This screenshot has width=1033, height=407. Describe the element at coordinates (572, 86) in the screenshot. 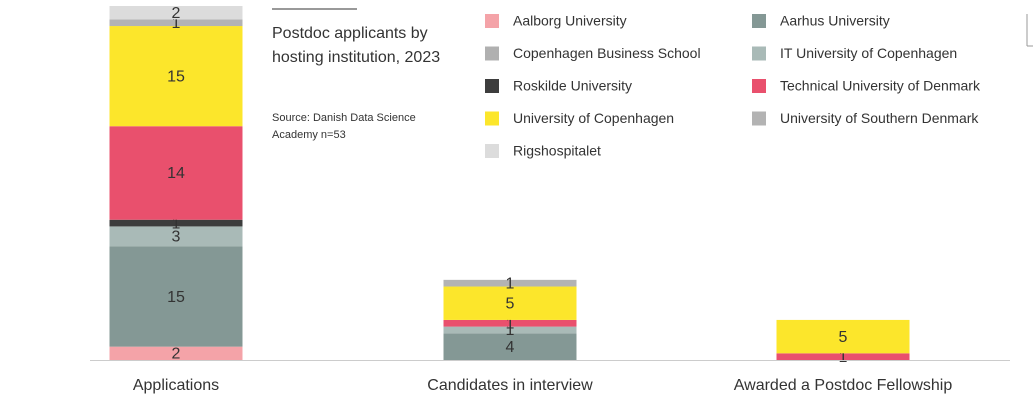

I see `legend-label: Roskilde University` at that location.